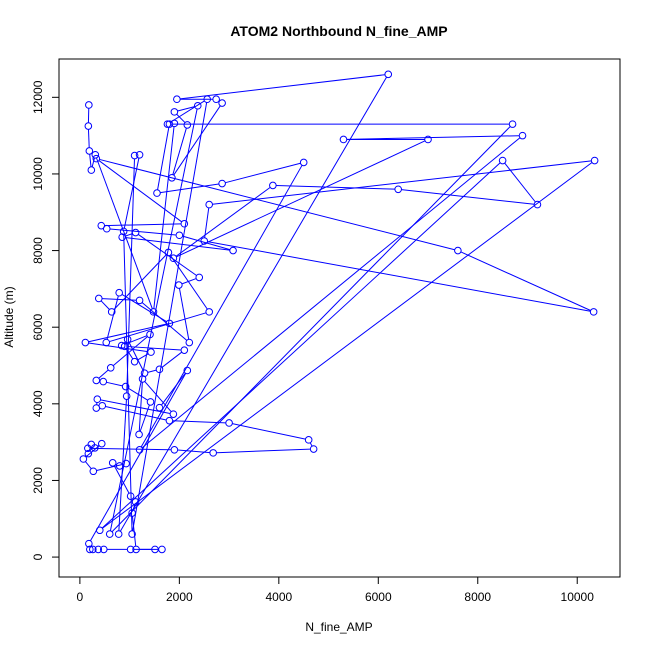  What do you see at coordinates (336, 590) in the screenshot?
I see `x-axis: 0 2000 4000 6000 8000 10000` at bounding box center [336, 590].